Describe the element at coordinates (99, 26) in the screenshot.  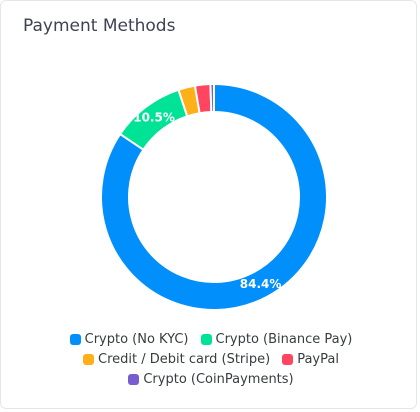
I see `card-title: Payment Methods` at that location.